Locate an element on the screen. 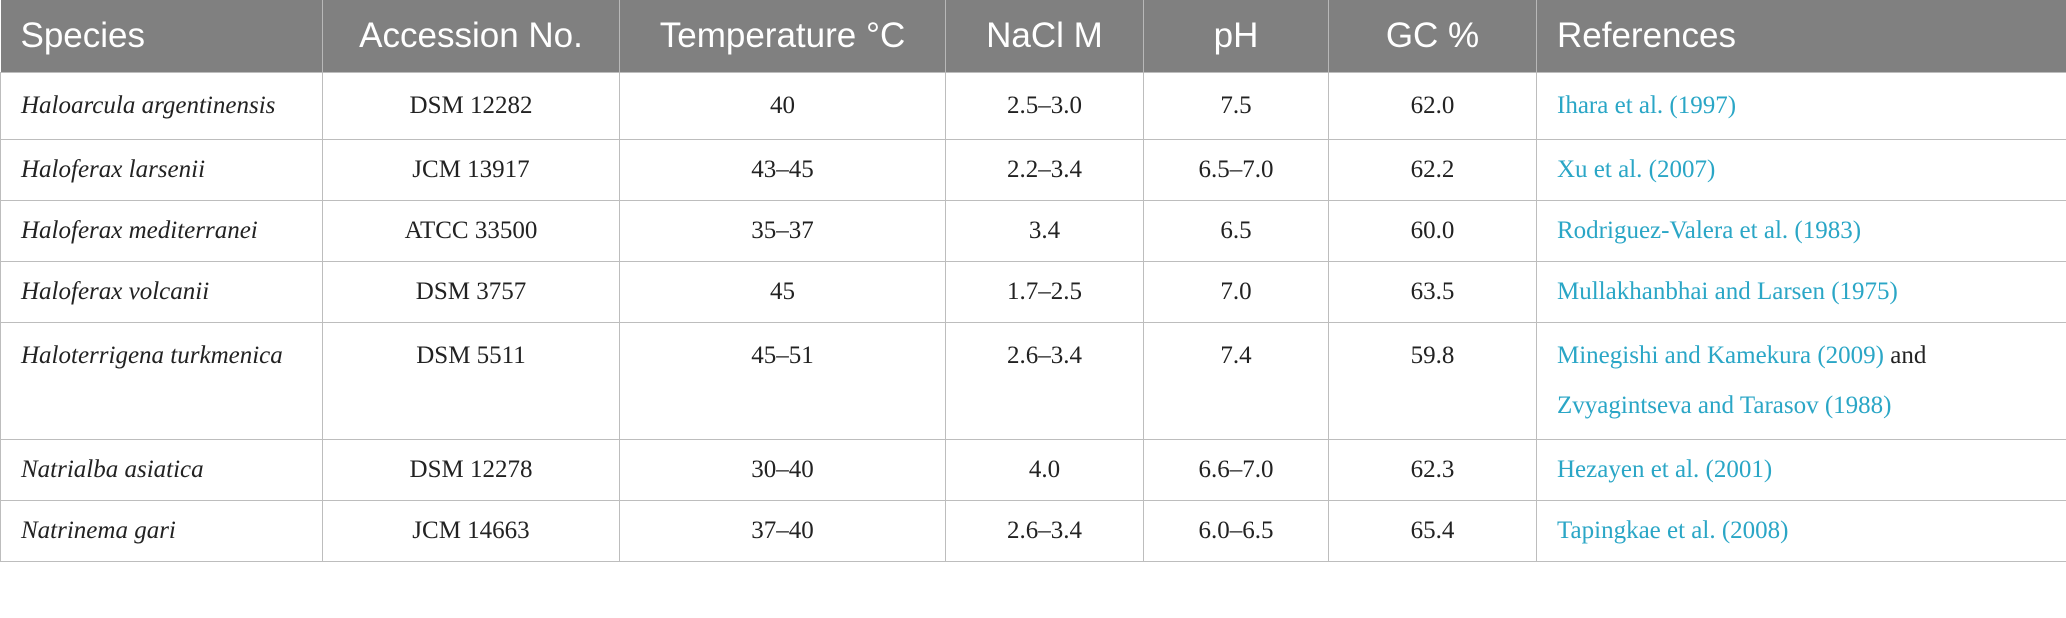  header-ph: pH is located at coordinates (1236, 36).